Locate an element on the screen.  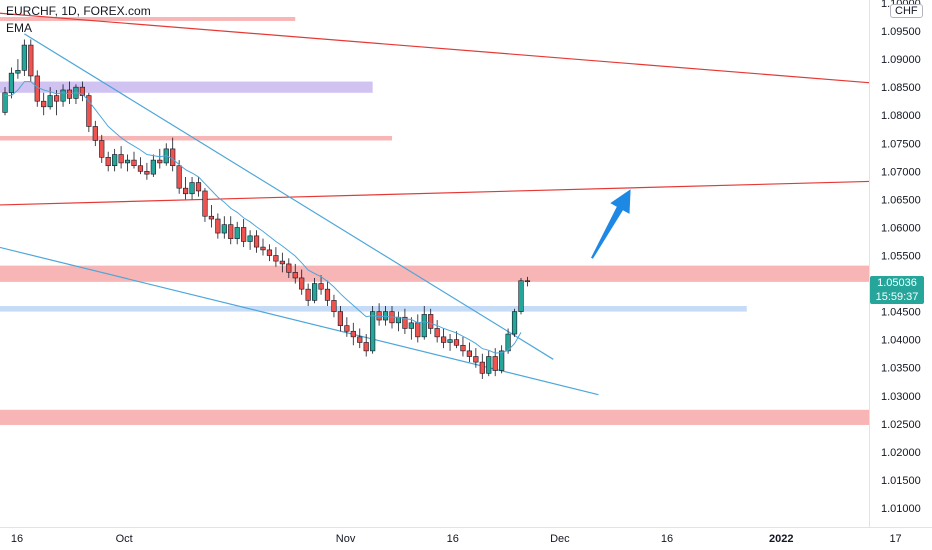
price-tick-label: 1.02000 is located at coordinates (901, 453).